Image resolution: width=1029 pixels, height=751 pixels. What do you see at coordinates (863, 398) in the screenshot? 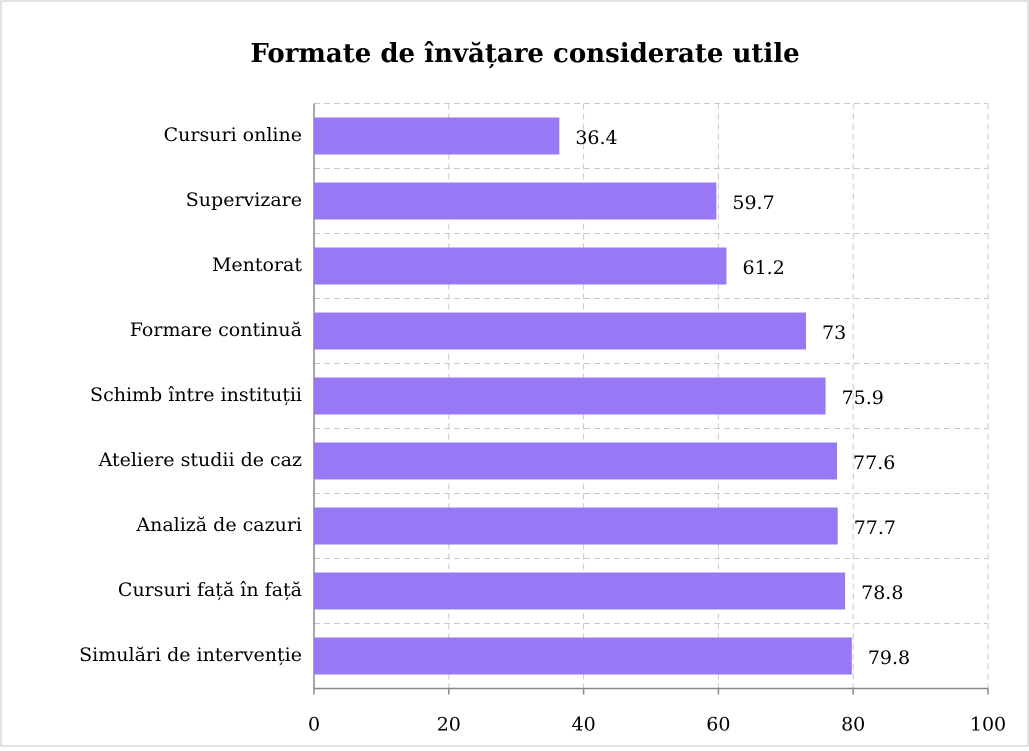
I see `value-label: 75.9` at bounding box center [863, 398].